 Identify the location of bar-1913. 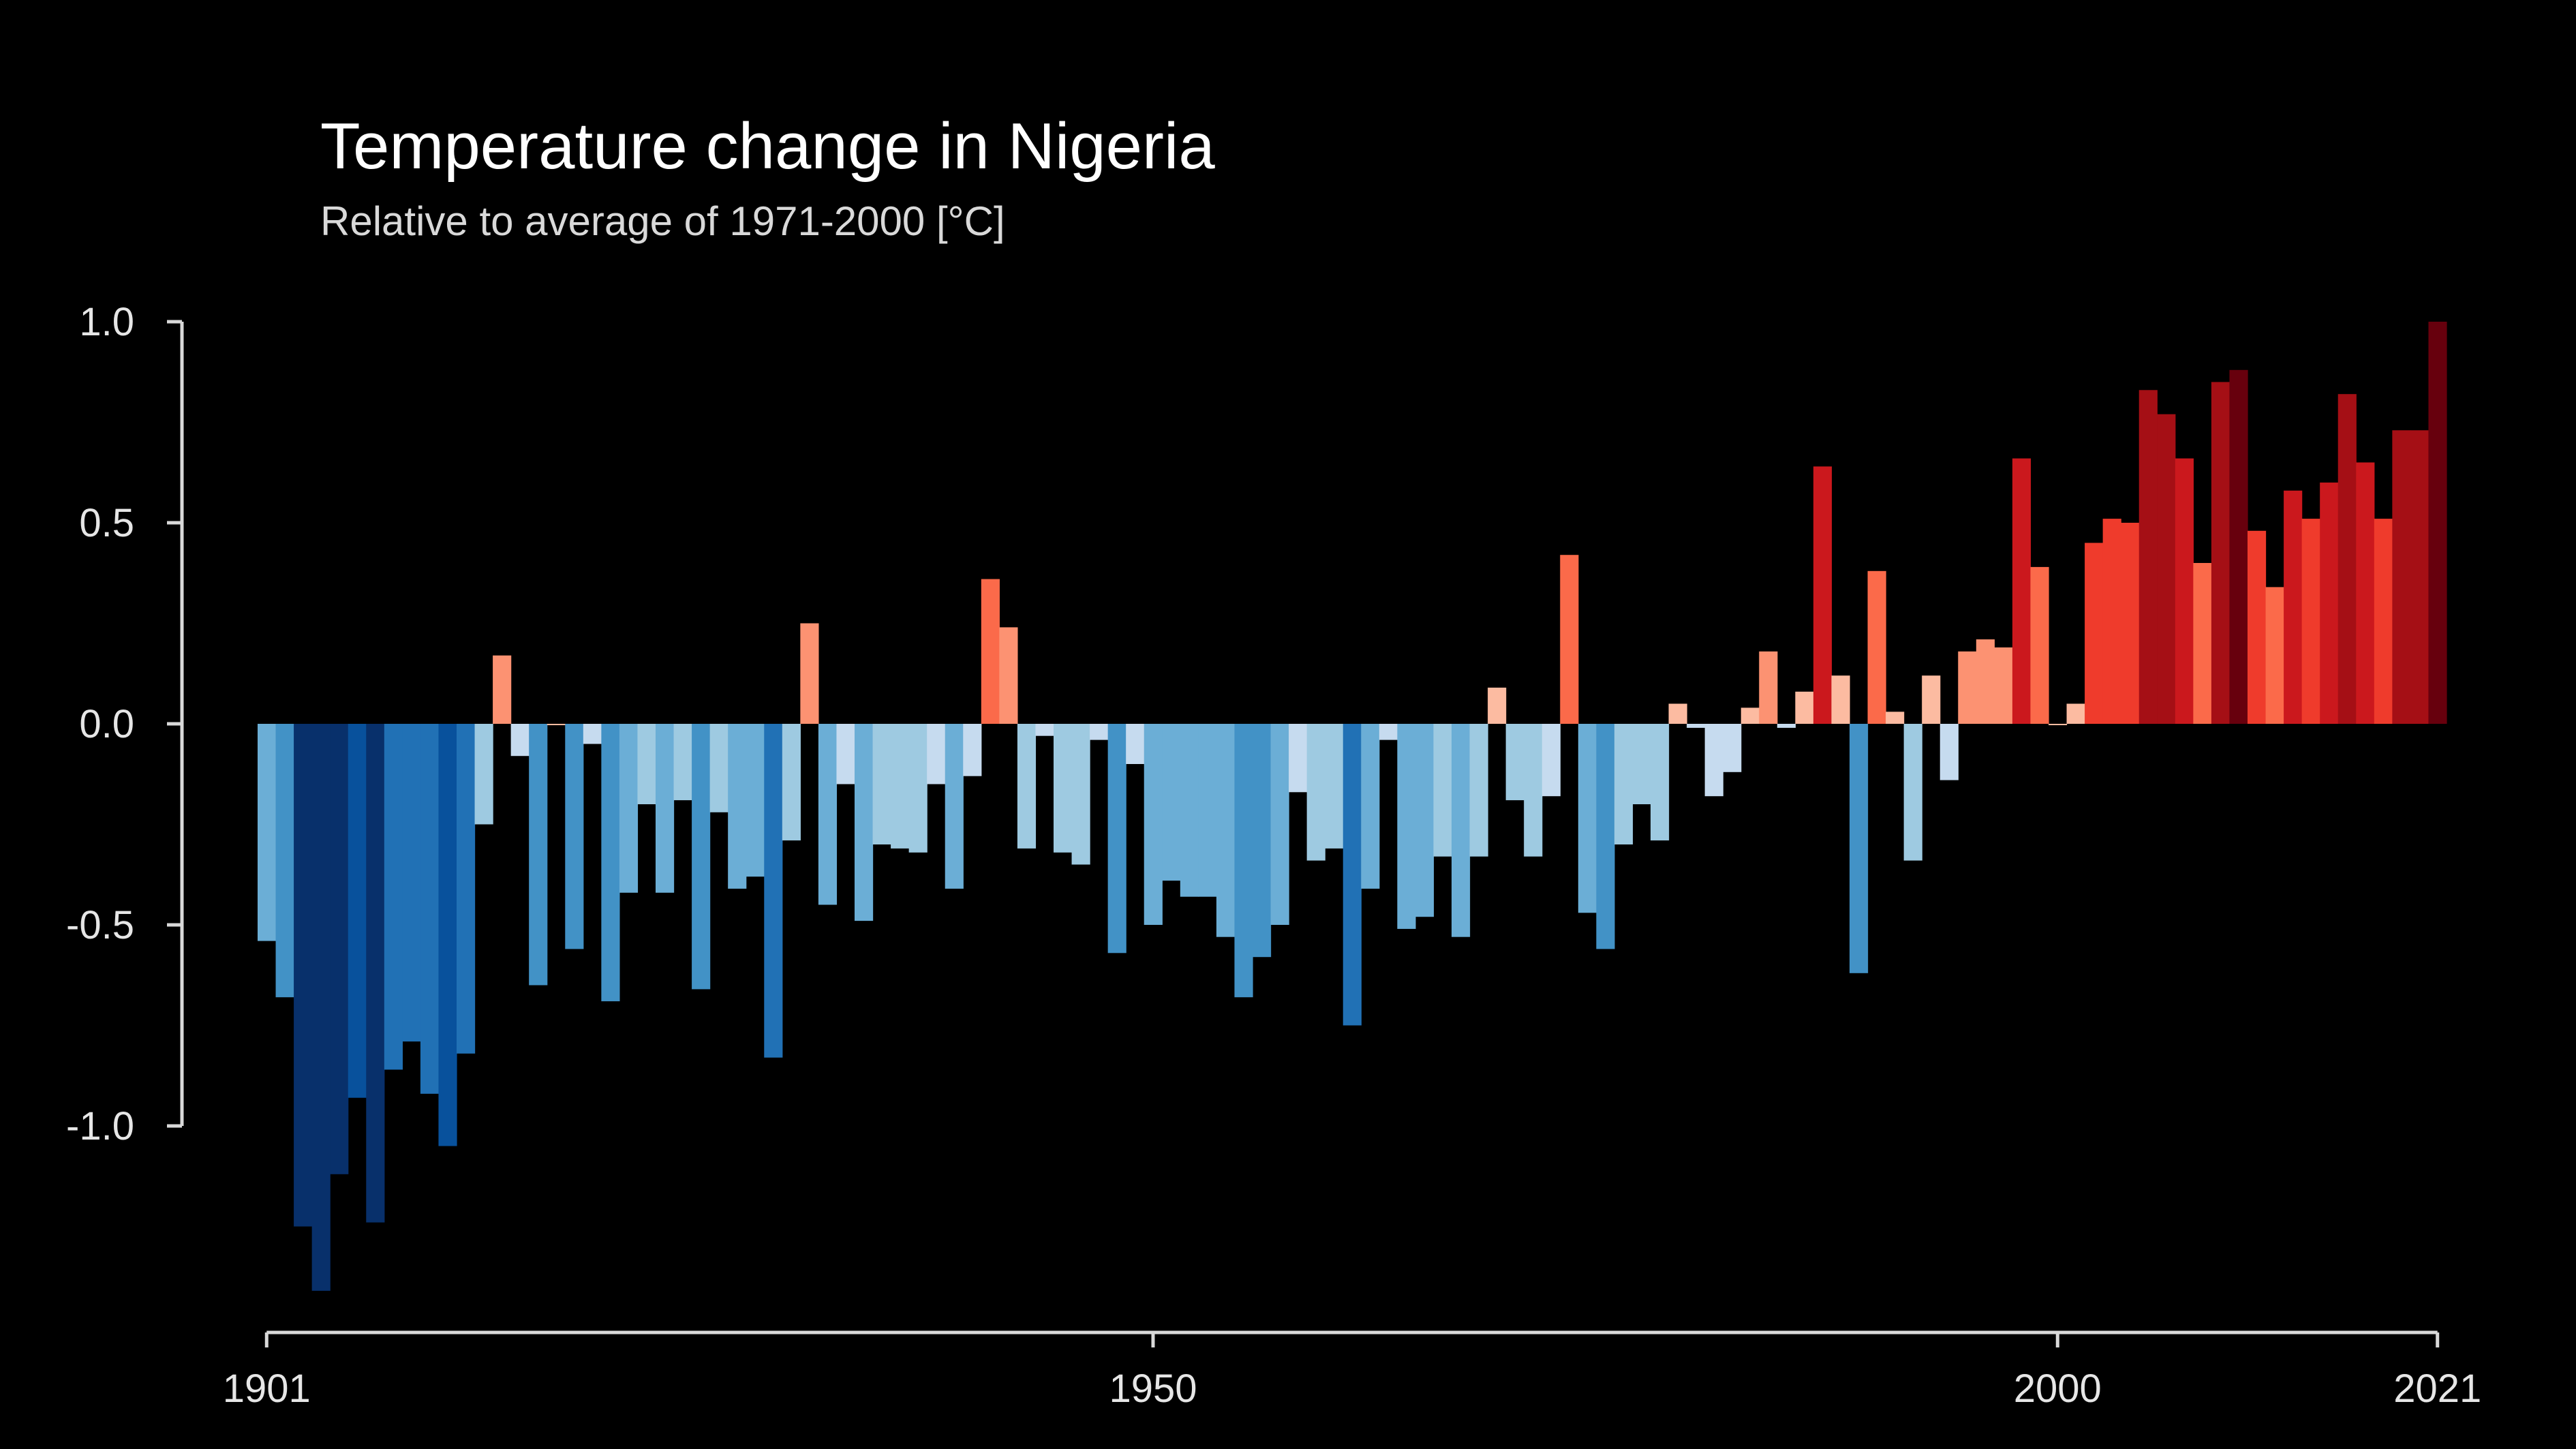
(484, 775).